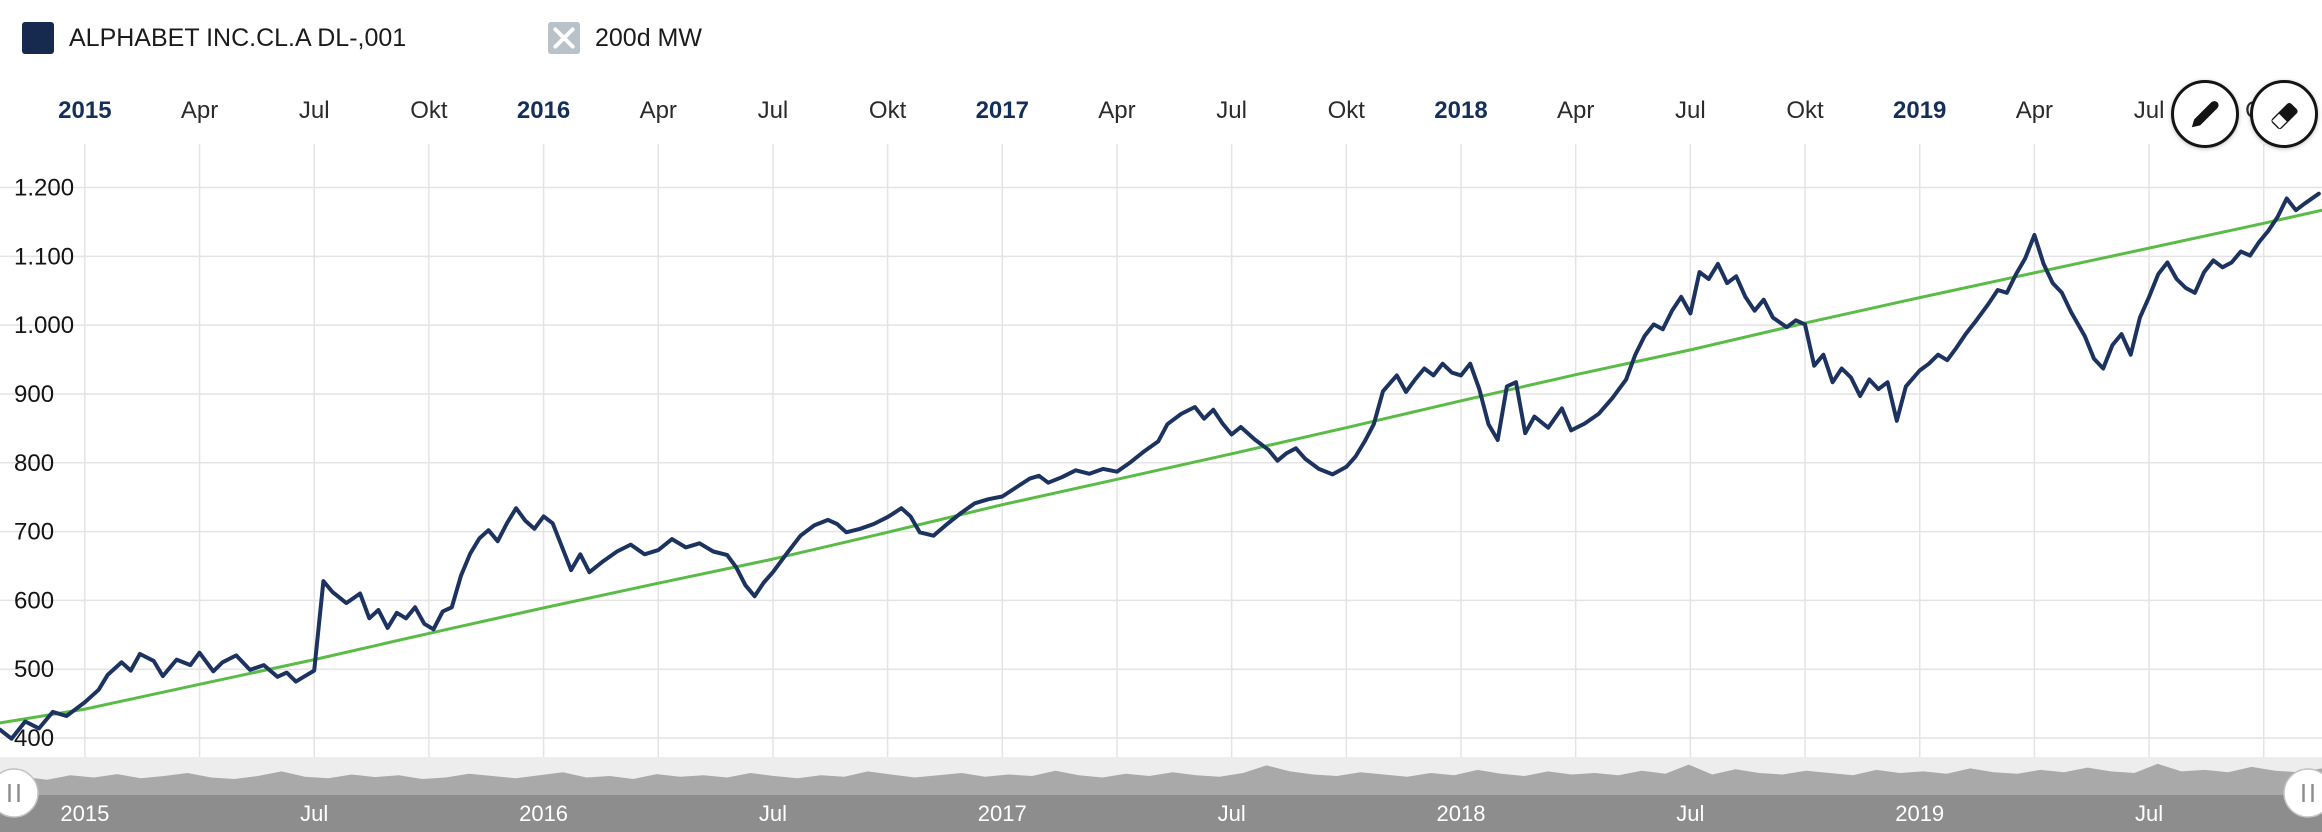  What do you see at coordinates (84, 110) in the screenshot?
I see `x-axis-label: 2015` at bounding box center [84, 110].